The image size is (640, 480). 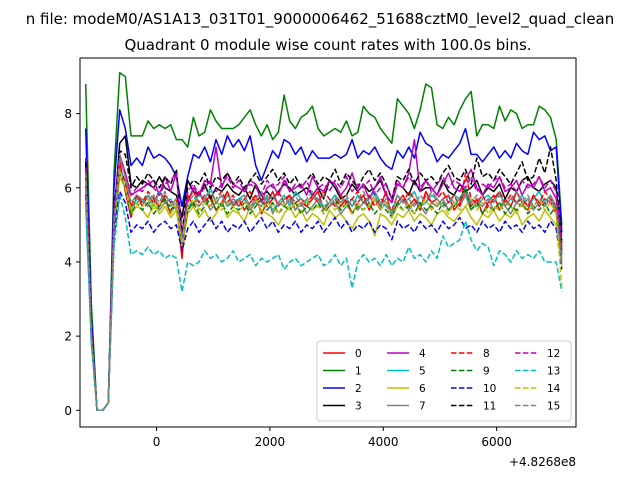 What do you see at coordinates (553, 372) in the screenshot?
I see `legend-label-13: 13` at bounding box center [553, 372].